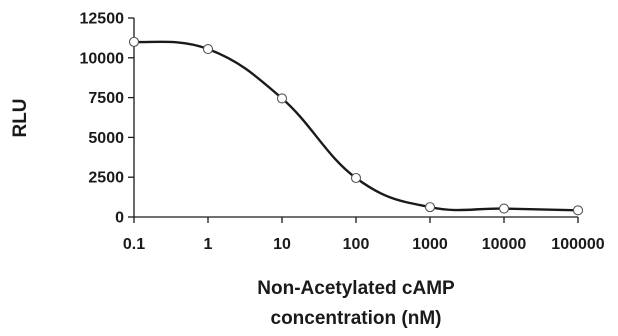 The width and height of the screenshot is (618, 336). I want to click on x-tick-label: 10000, so click(504, 244).